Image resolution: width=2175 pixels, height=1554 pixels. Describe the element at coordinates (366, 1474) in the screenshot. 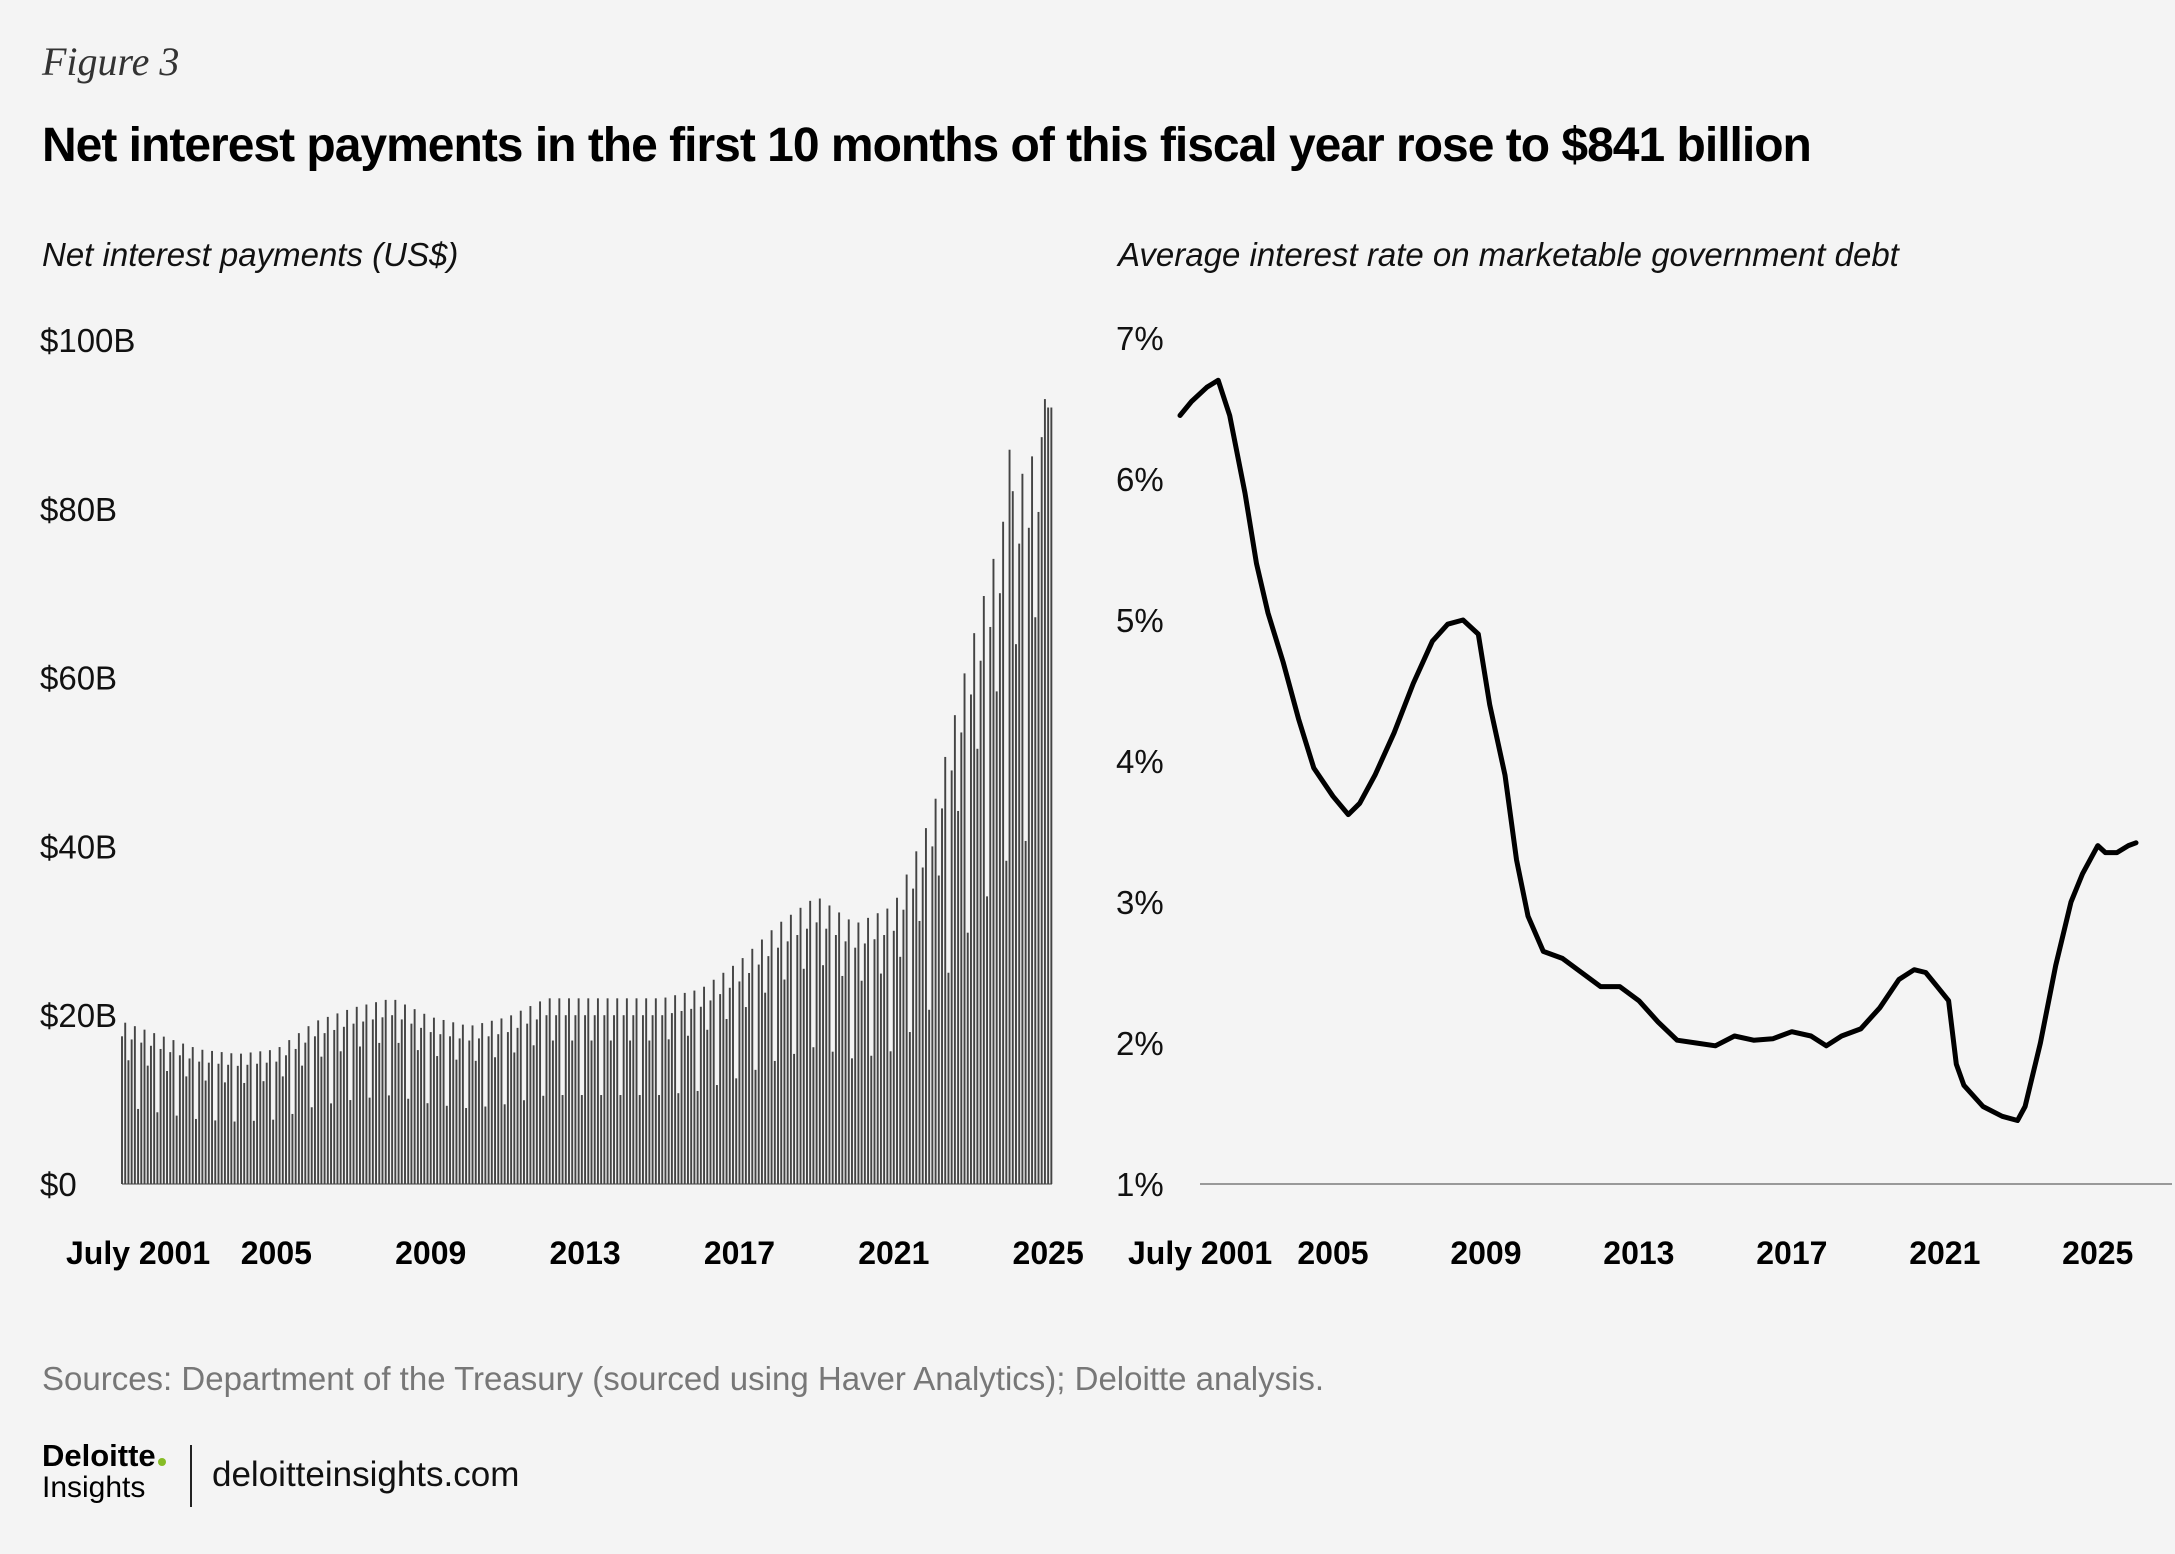

I see `brand-url: deloitteinsights.com` at that location.